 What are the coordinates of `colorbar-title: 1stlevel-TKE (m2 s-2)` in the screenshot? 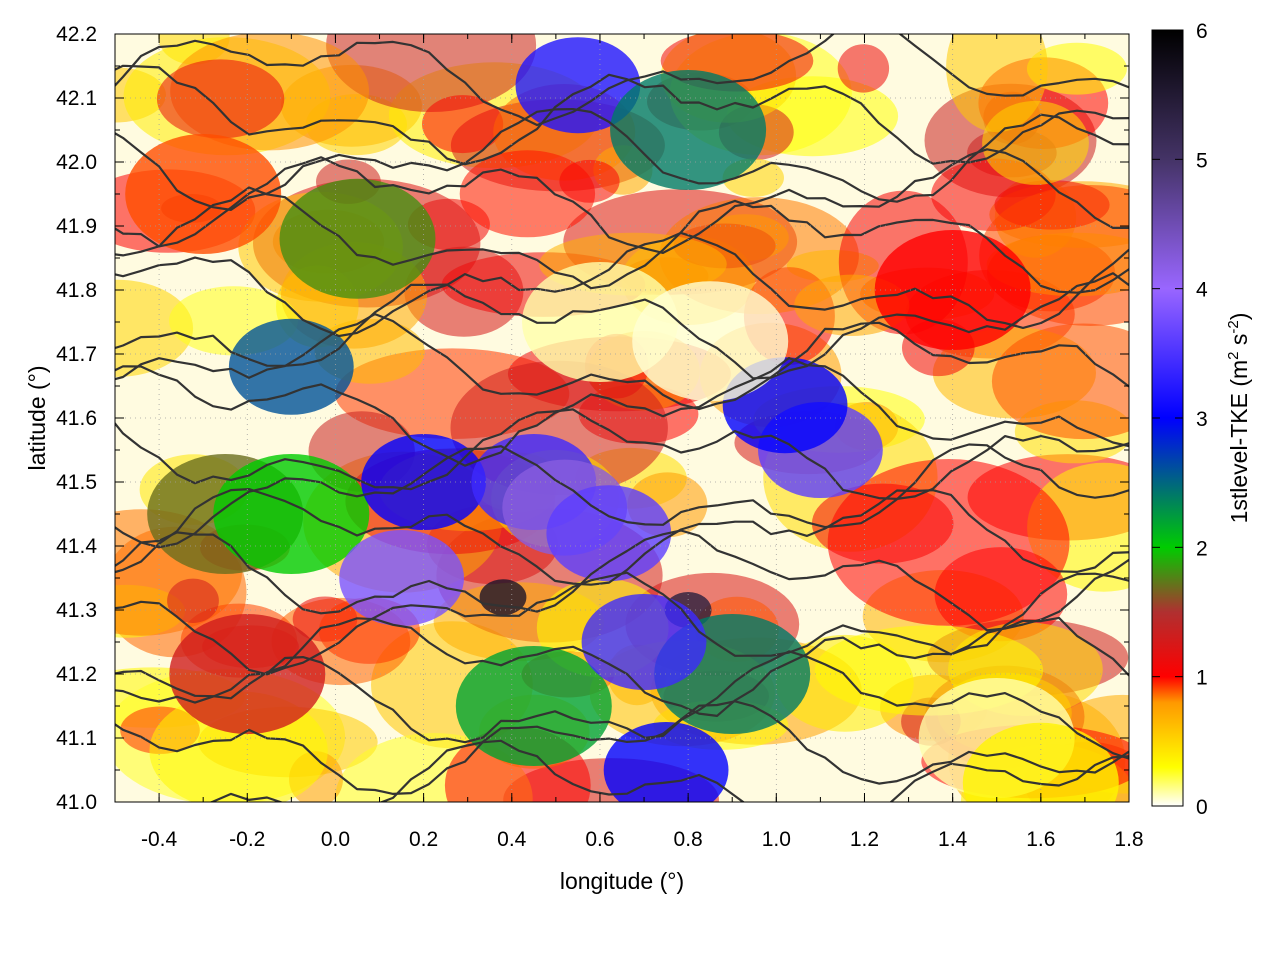 It's located at (1238, 418).